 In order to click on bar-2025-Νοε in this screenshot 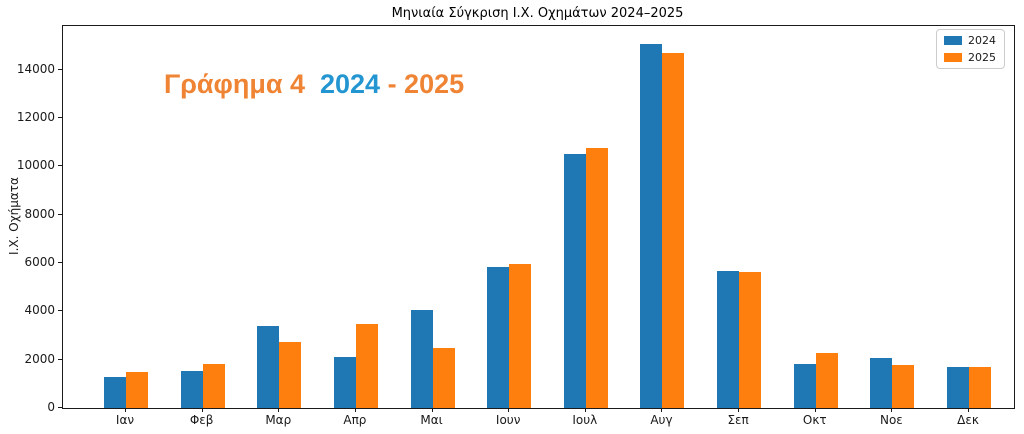, I will do `click(903, 386)`.